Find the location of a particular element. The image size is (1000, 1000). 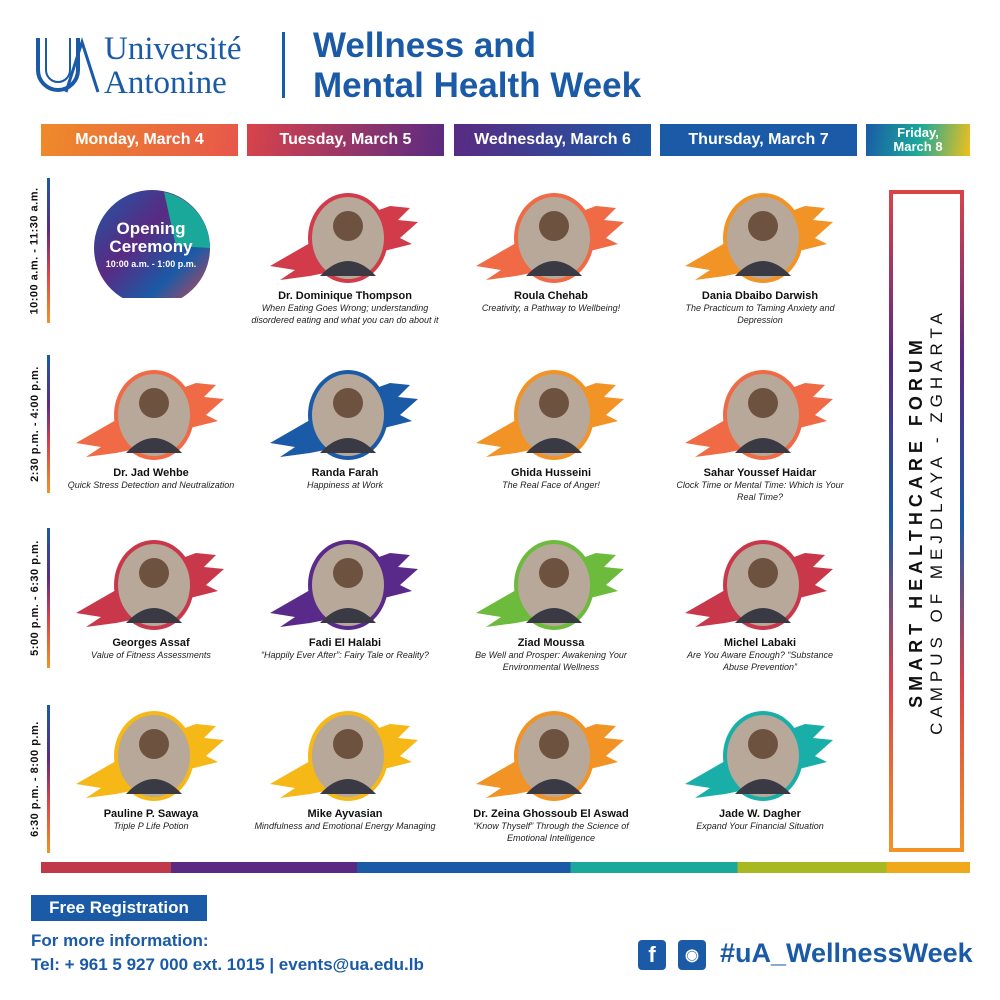

info-heading: For more information: is located at coordinates (120, 940).